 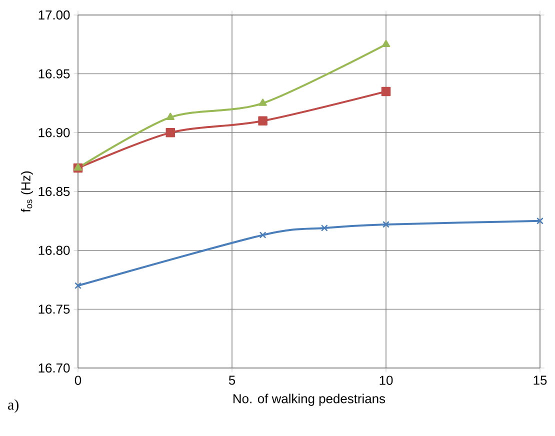 What do you see at coordinates (232, 380) in the screenshot?
I see `x-tick-label: 5` at bounding box center [232, 380].